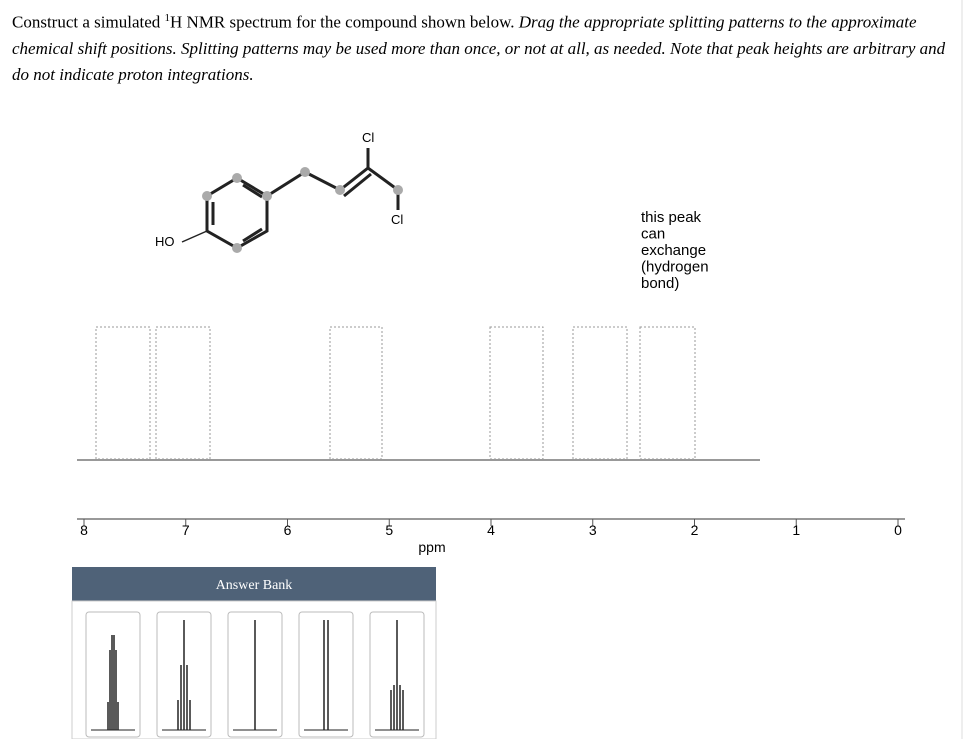 This screenshot has height=739, width=972. What do you see at coordinates (660, 283) in the screenshot?
I see `annotation-line: bond)` at bounding box center [660, 283].